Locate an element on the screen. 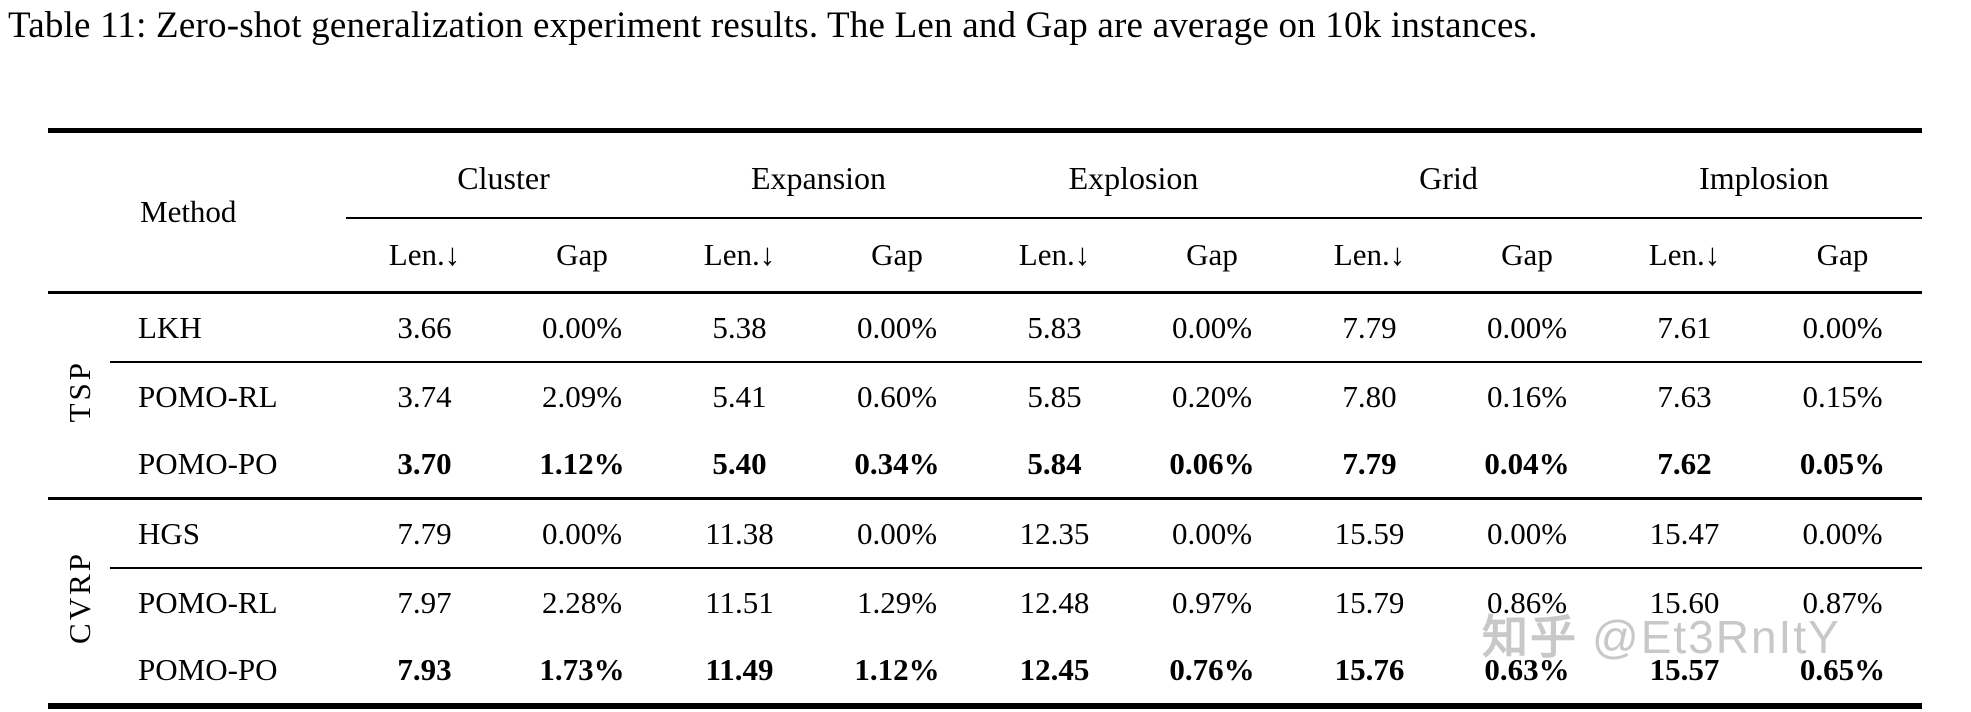 The height and width of the screenshot is (712, 1971). value-cell: 2.28% is located at coordinates (582, 602).